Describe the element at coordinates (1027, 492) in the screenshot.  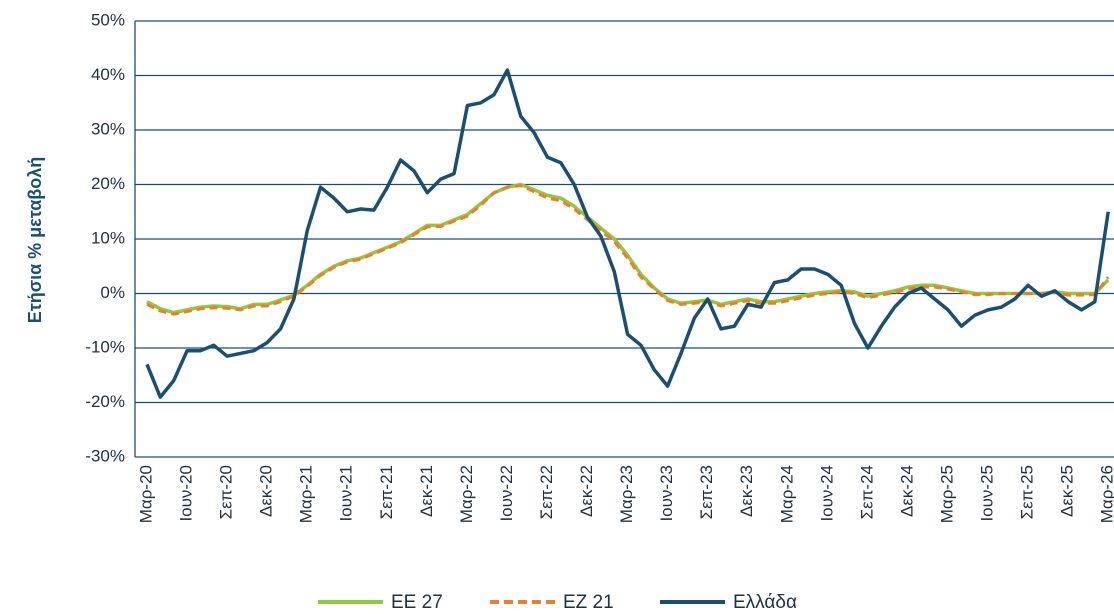
I see `x-tick-label: Σεπ-25` at that location.